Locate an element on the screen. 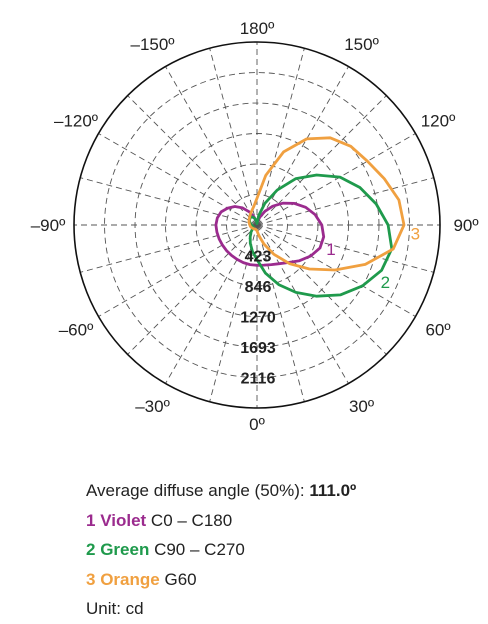 Image resolution: width=488 pixels, height=624 pixels. angle-label: –30º is located at coordinates (152, 406).